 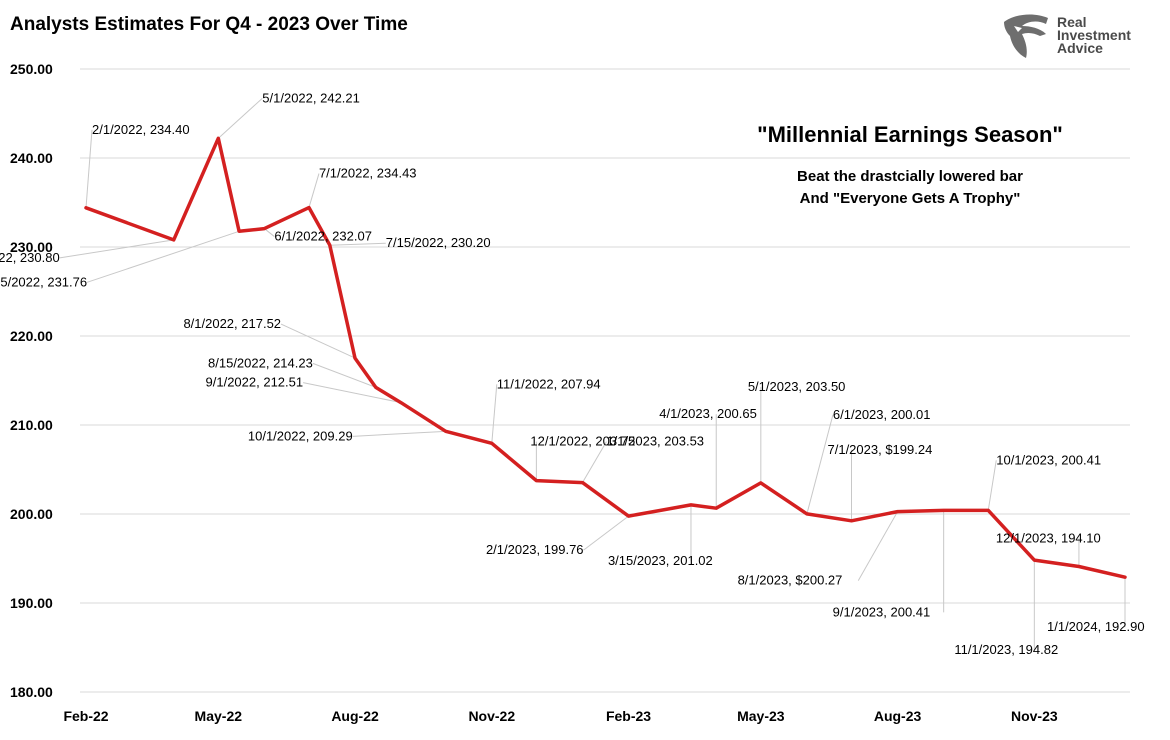 What do you see at coordinates (30, 257) in the screenshot?
I see `data-label: 4/1/2022, 230.80` at bounding box center [30, 257].